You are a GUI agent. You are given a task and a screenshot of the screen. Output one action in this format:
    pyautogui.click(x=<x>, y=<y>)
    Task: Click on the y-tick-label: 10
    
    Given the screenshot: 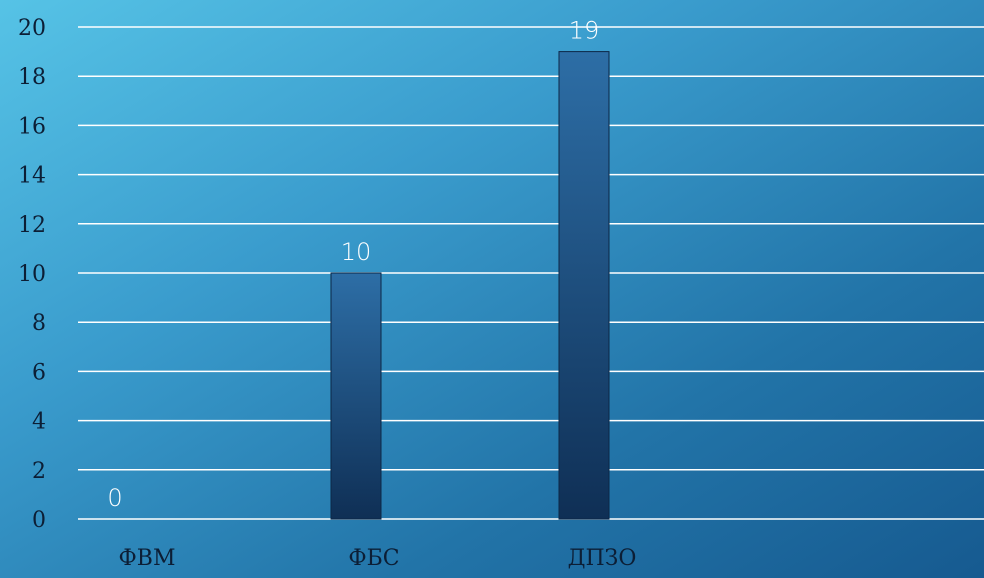 What is the action you would take?
    pyautogui.click(x=32, y=274)
    